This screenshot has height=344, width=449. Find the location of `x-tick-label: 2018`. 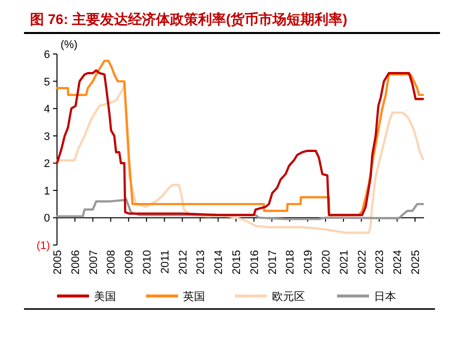

x-tick-label: 2018 is located at coordinates (290, 262).